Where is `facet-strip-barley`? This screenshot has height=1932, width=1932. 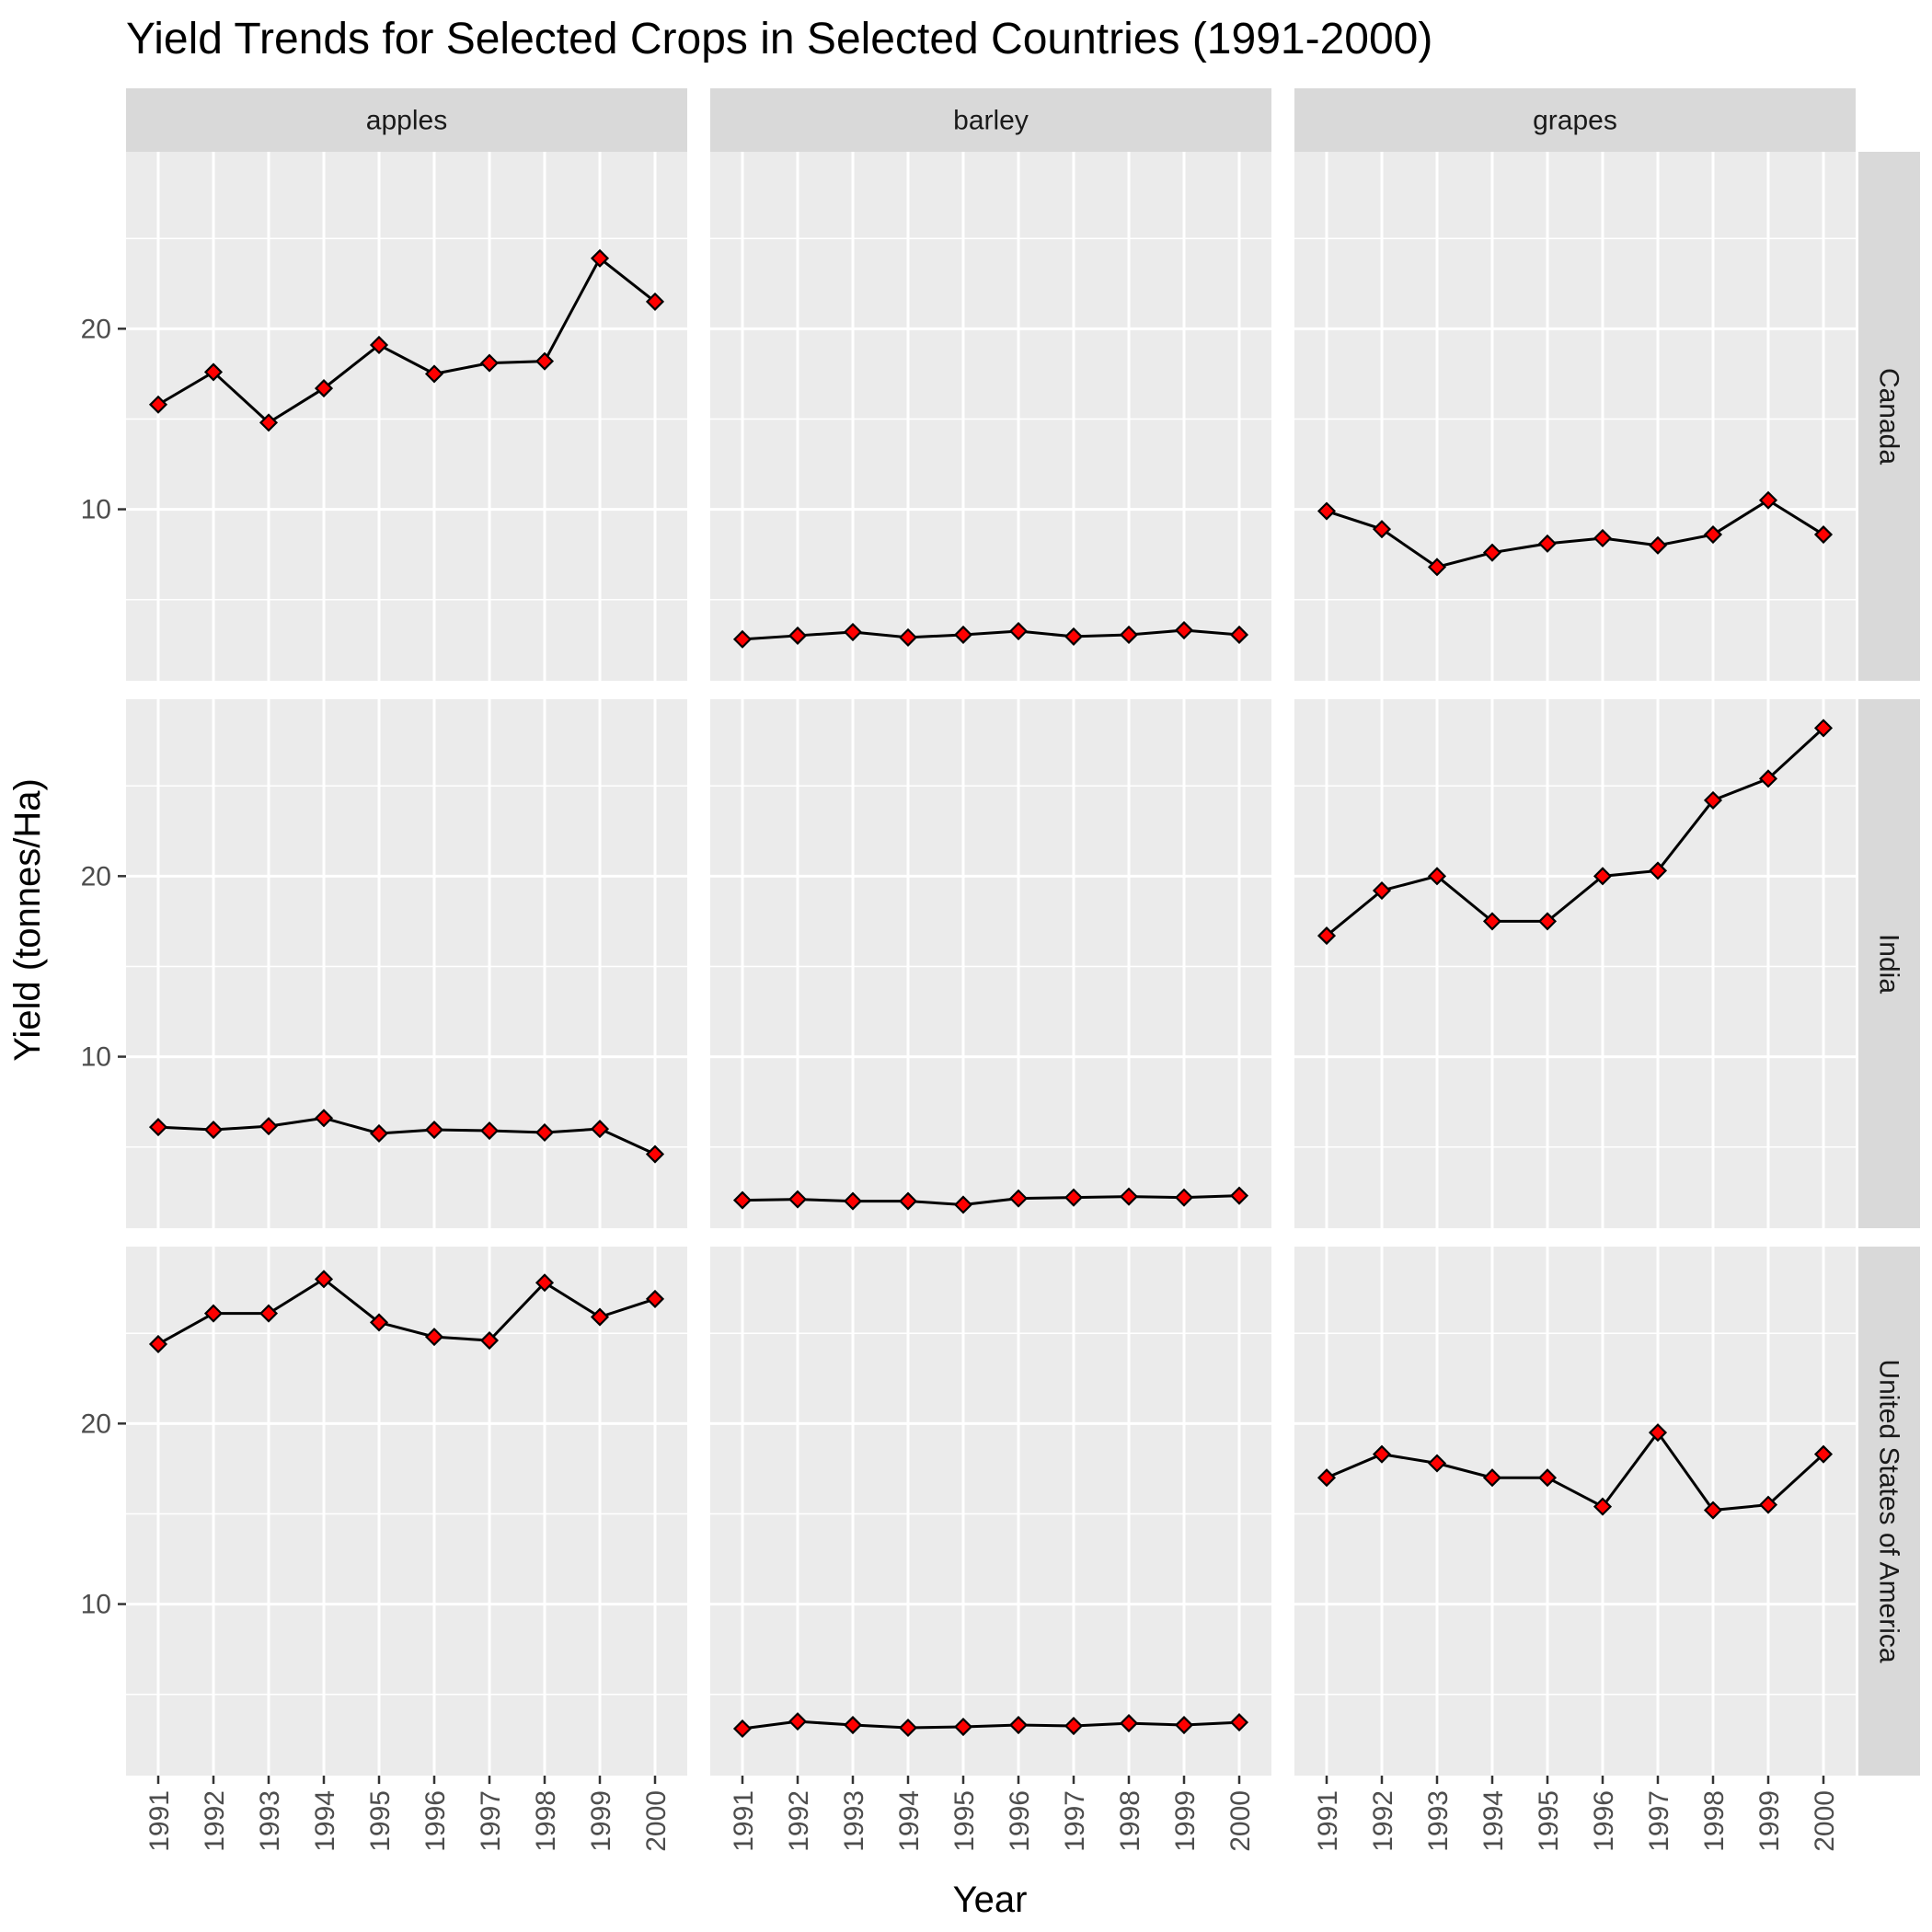 facet-strip-barley is located at coordinates (991, 120).